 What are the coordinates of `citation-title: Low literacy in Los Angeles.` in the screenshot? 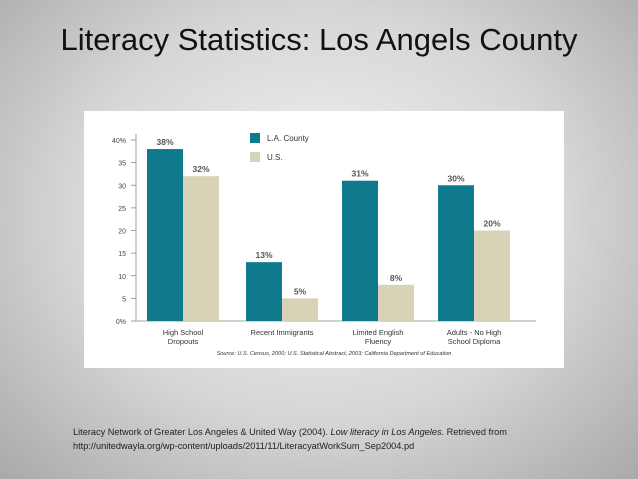 It's located at (387, 432).